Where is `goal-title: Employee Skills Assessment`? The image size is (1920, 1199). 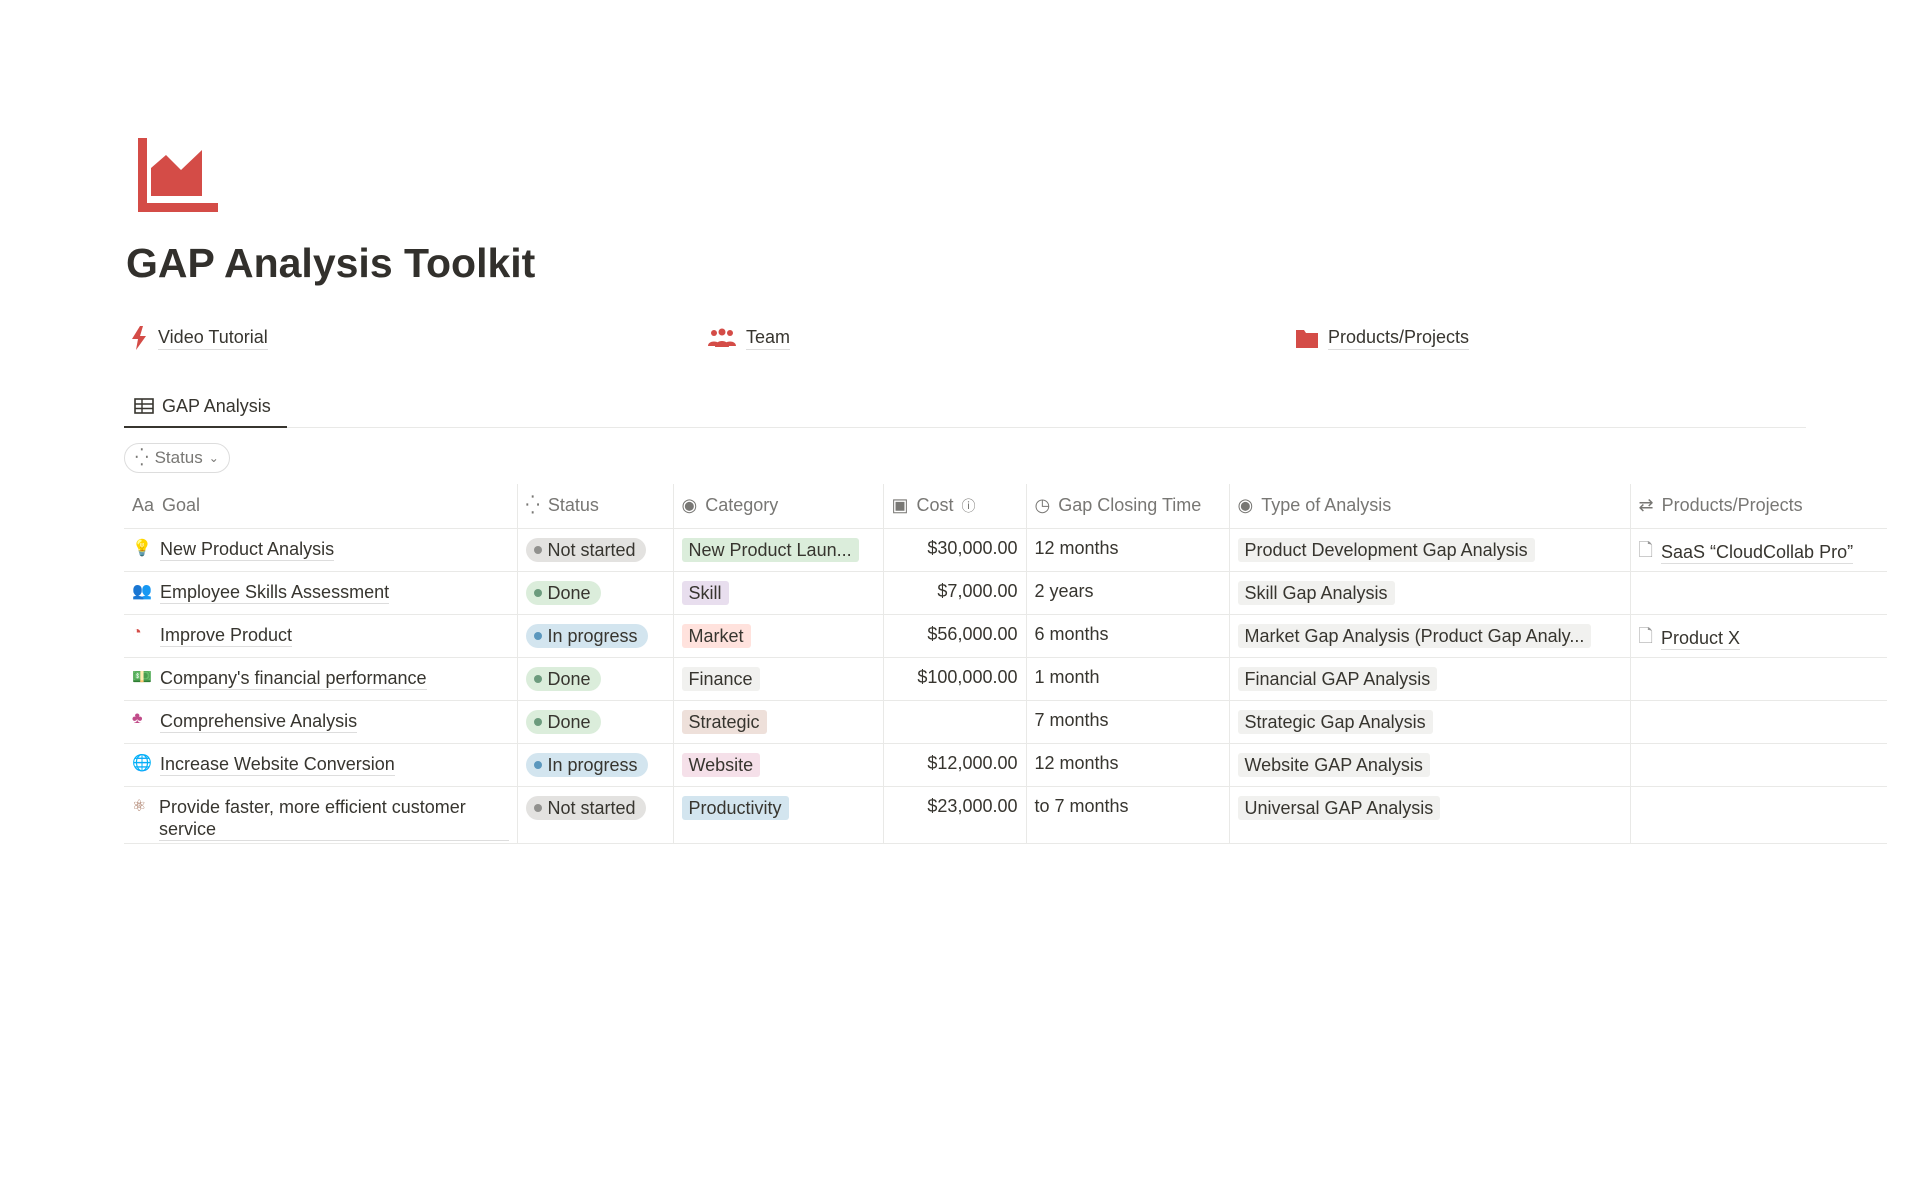
goal-title: Employee Skills Assessment is located at coordinates (275, 592).